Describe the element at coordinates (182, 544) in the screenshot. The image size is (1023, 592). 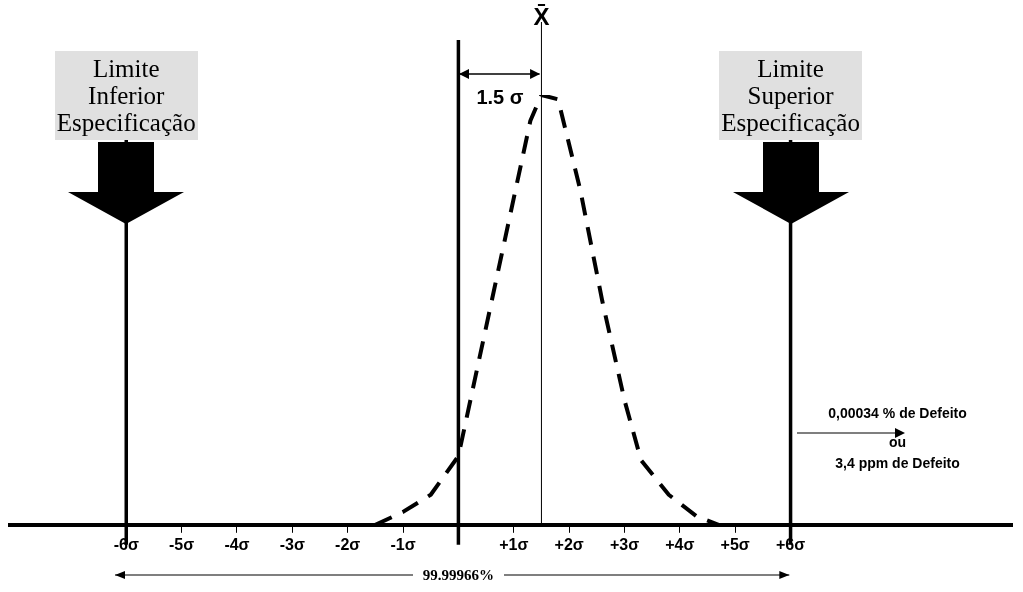
I see `x-tick-label: -5σ` at that location.